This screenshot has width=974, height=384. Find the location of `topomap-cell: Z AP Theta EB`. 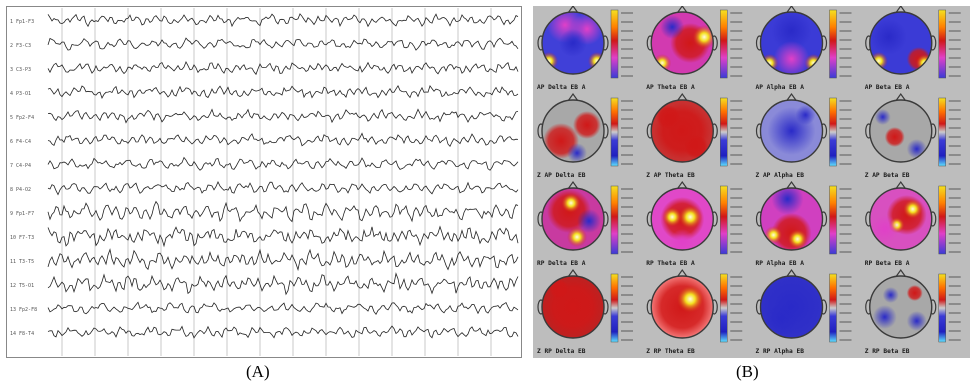

topomap-cell: Z AP Theta EB is located at coordinates (694, 135).